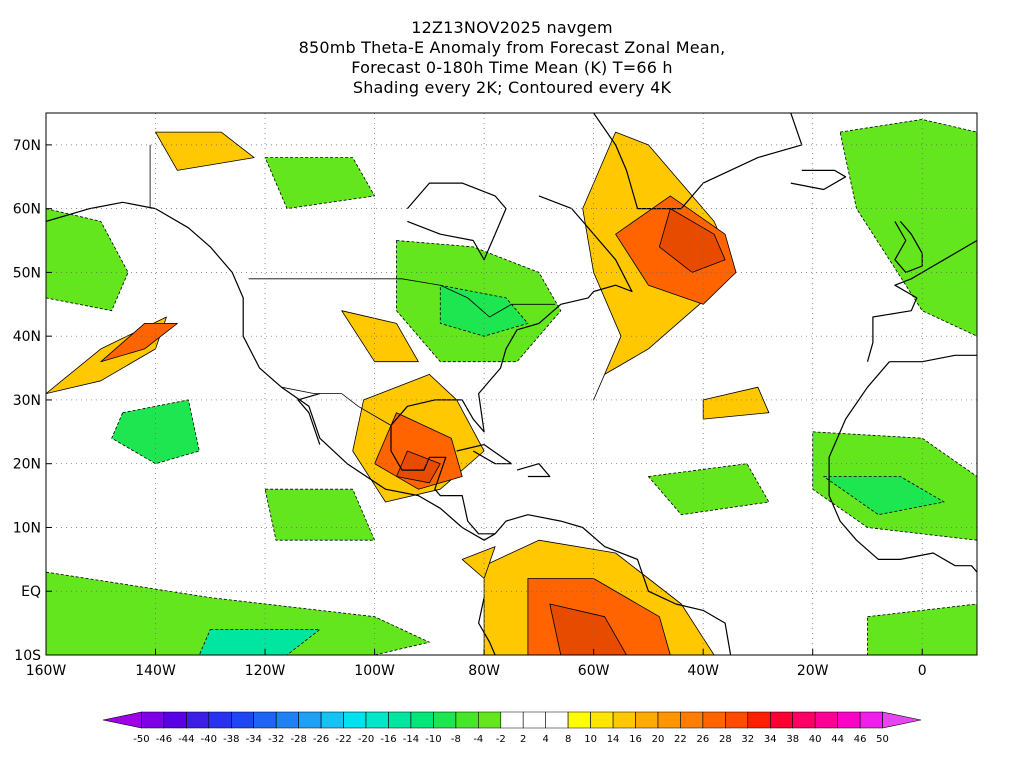  What do you see at coordinates (815, 739) in the screenshot?
I see `colorbar-label: 40` at bounding box center [815, 739].